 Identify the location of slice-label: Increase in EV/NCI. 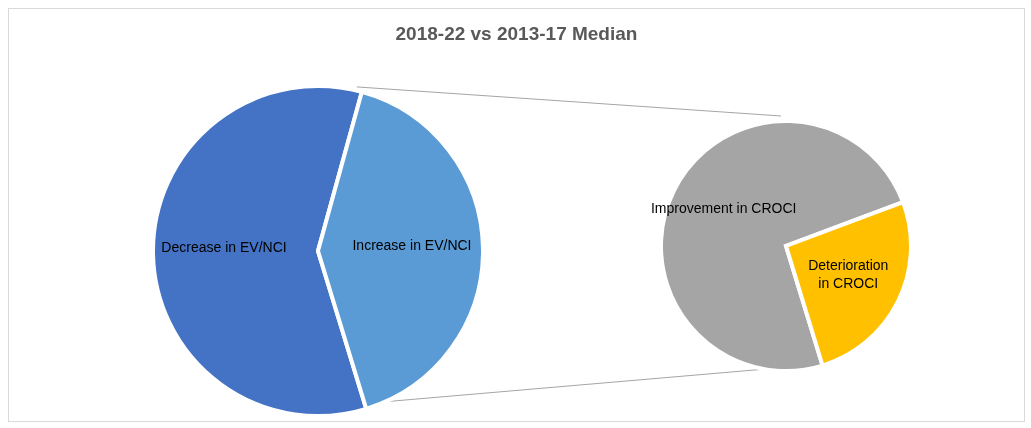
(412, 244).